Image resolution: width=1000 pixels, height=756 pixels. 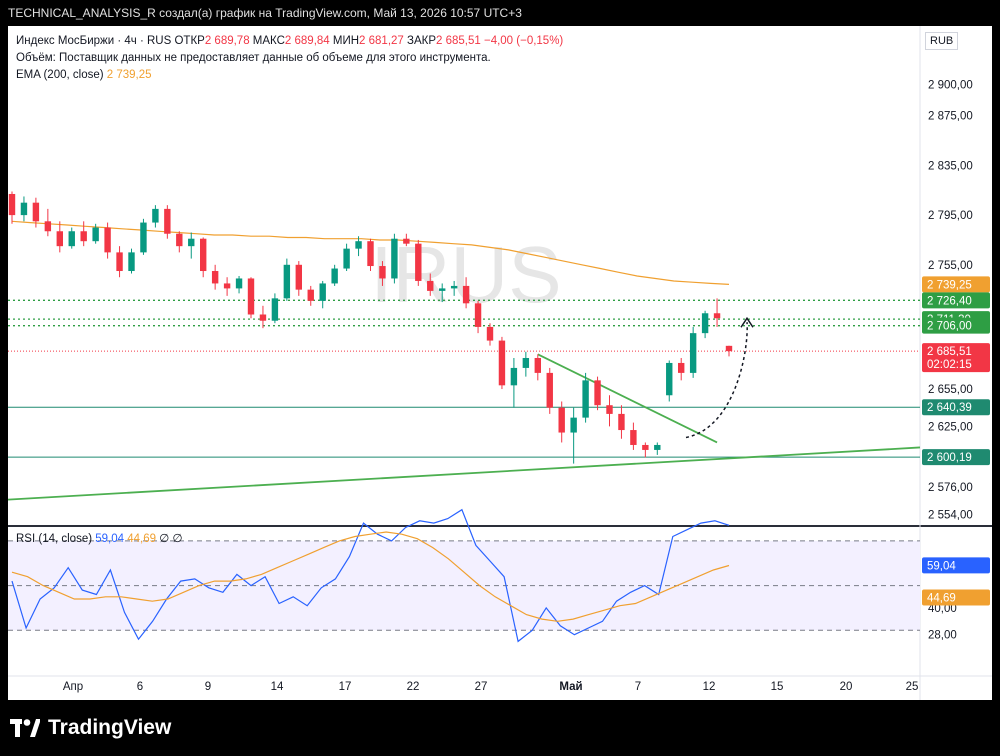 I want to click on falling-trendline, so click(x=627, y=398).